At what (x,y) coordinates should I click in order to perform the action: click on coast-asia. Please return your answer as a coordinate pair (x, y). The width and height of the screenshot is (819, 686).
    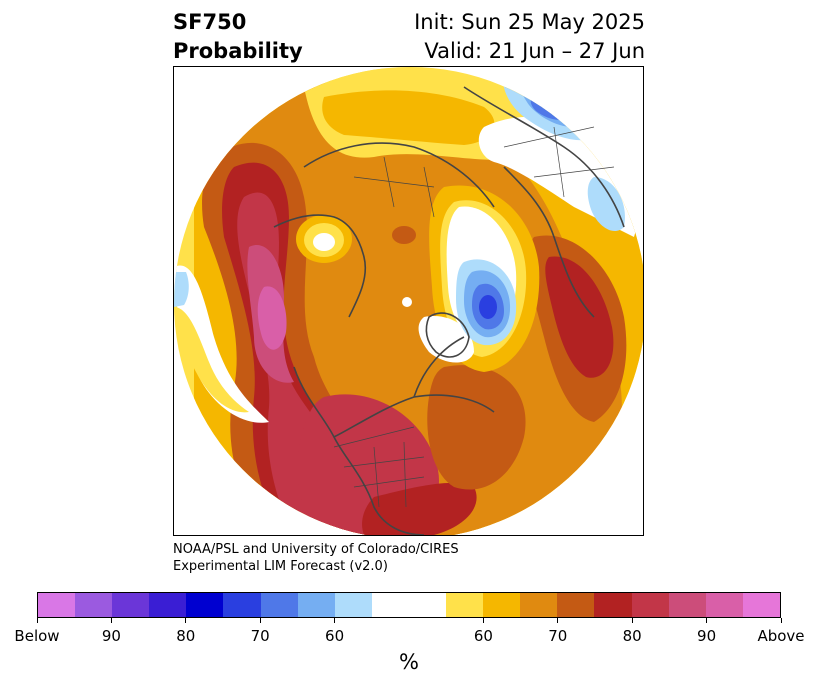
    Looking at the image, I should click on (544, 157).